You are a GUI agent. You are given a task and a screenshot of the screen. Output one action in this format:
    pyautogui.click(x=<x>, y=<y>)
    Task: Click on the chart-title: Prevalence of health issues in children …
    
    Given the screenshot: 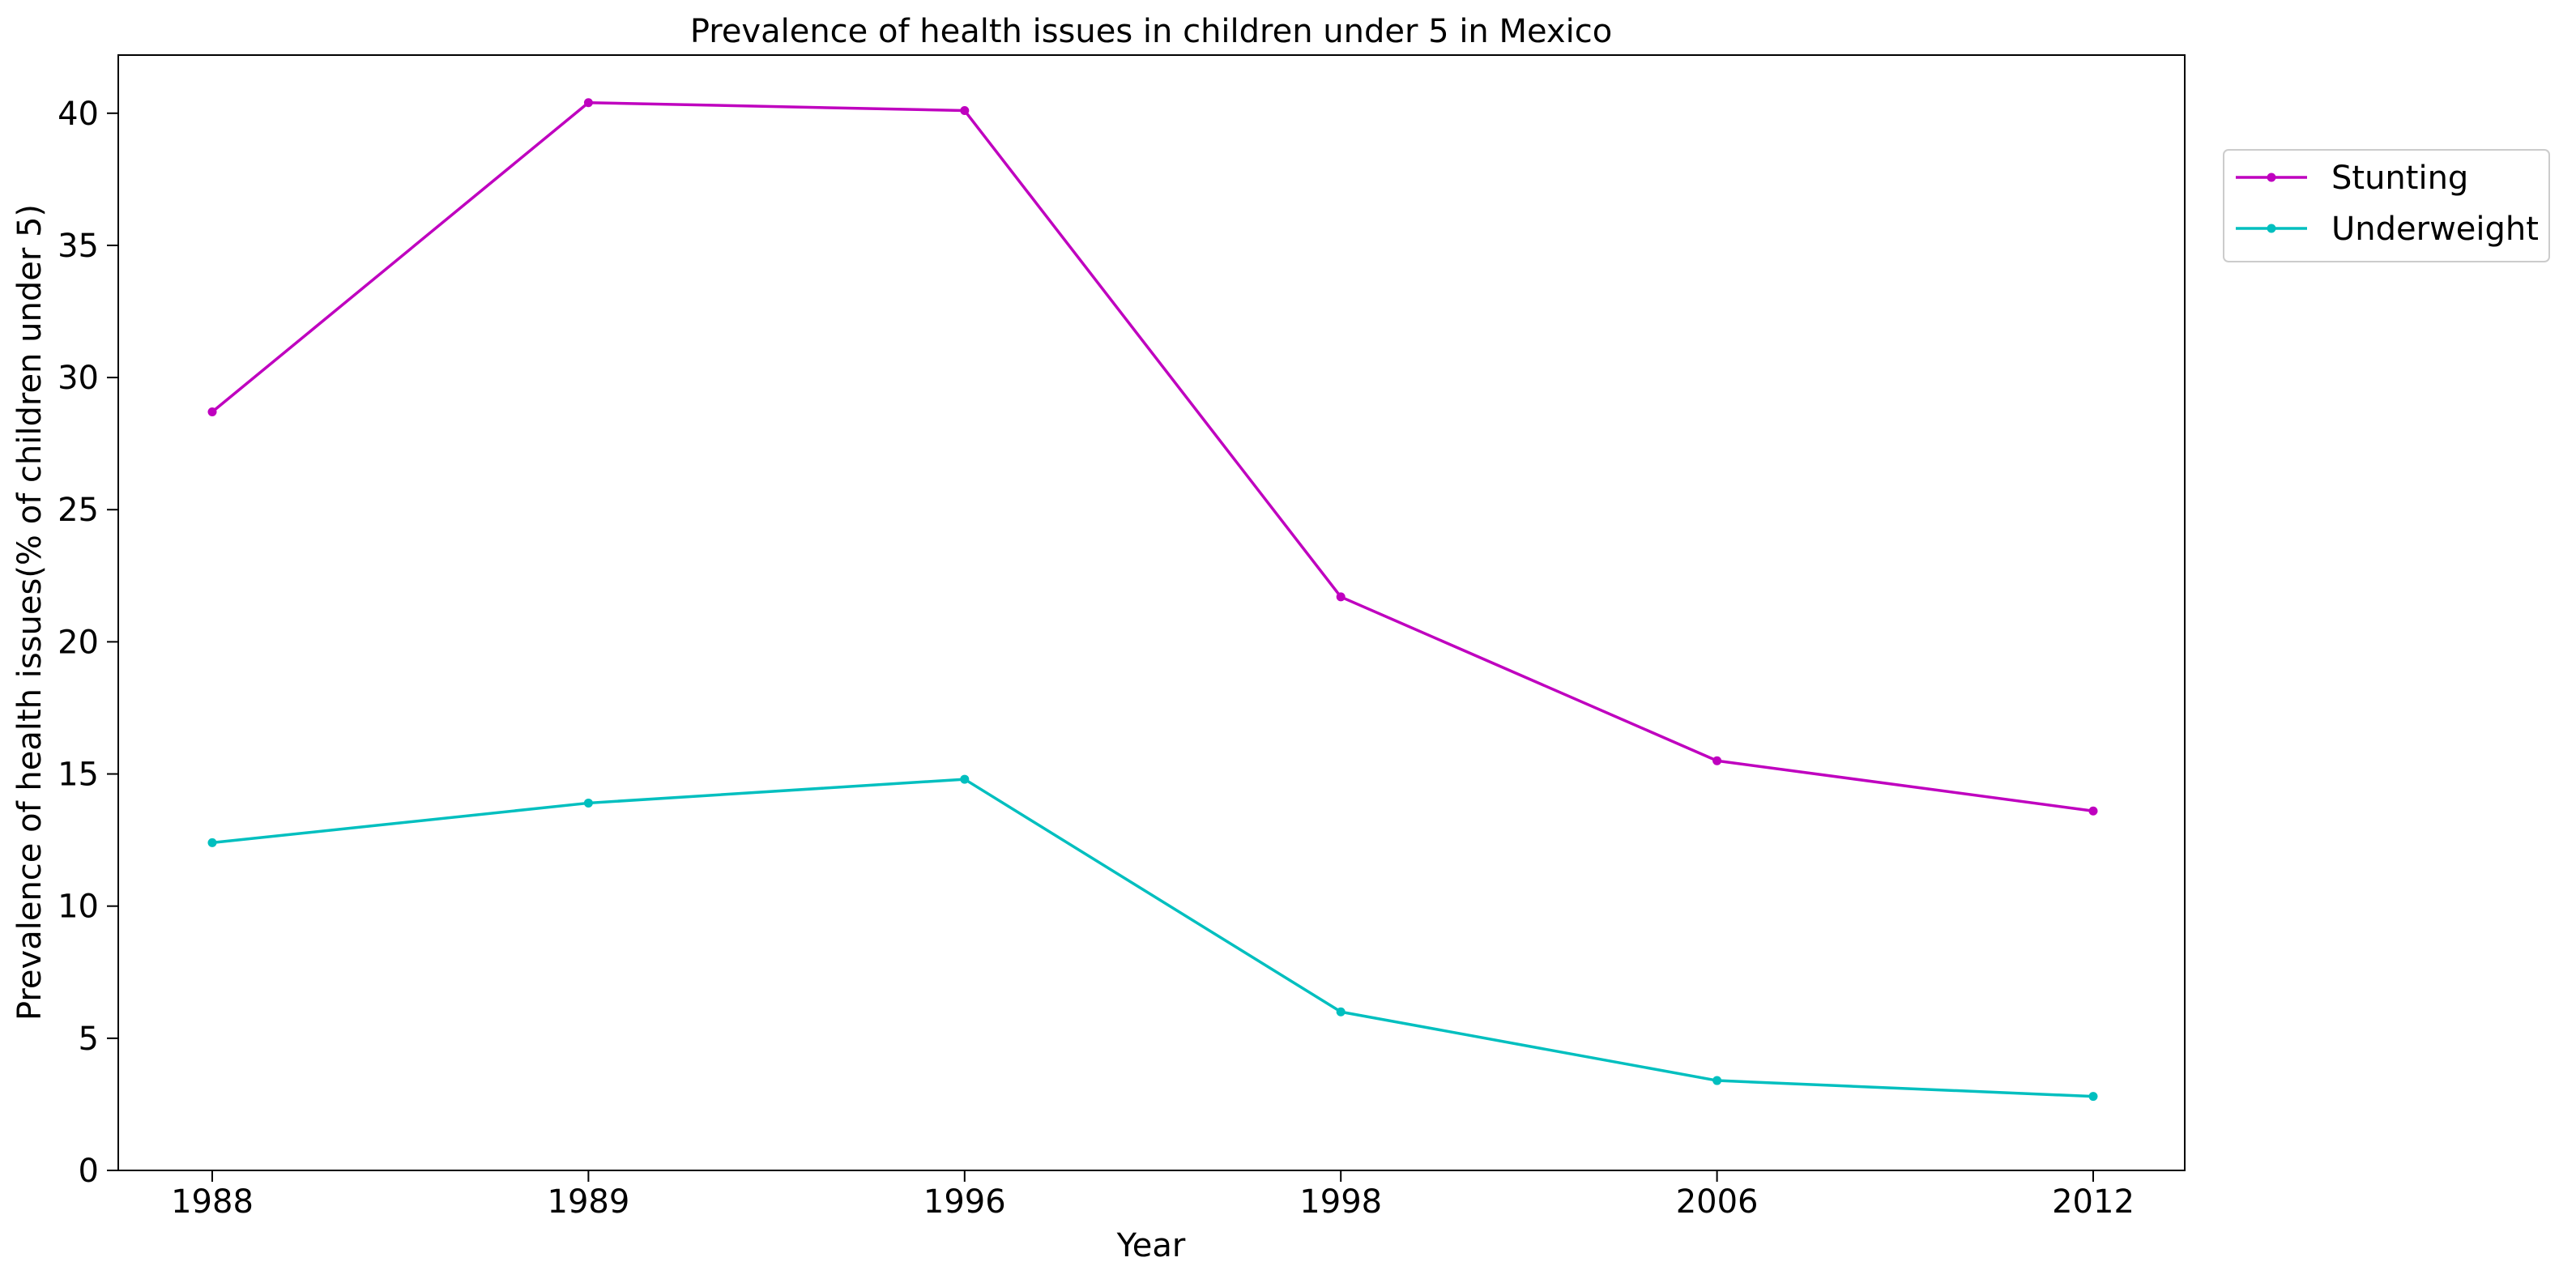 What is the action you would take?
    pyautogui.click(x=1151, y=32)
    